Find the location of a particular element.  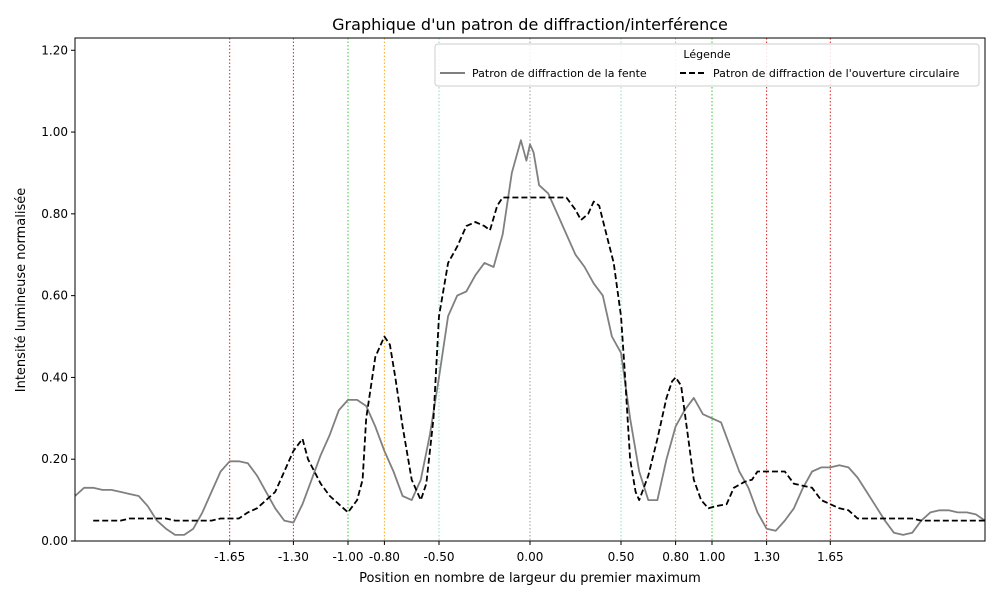

y-tick-label: 0.80 is located at coordinates (54, 214).